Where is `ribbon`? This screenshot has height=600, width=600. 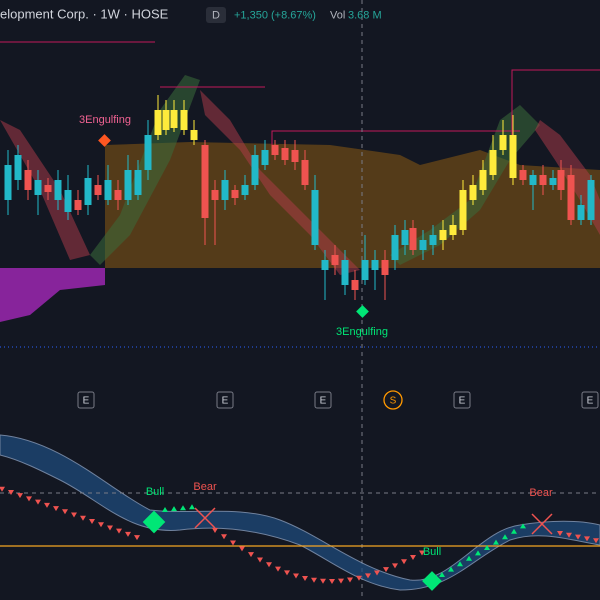
ribbon is located at coordinates (280, 182).